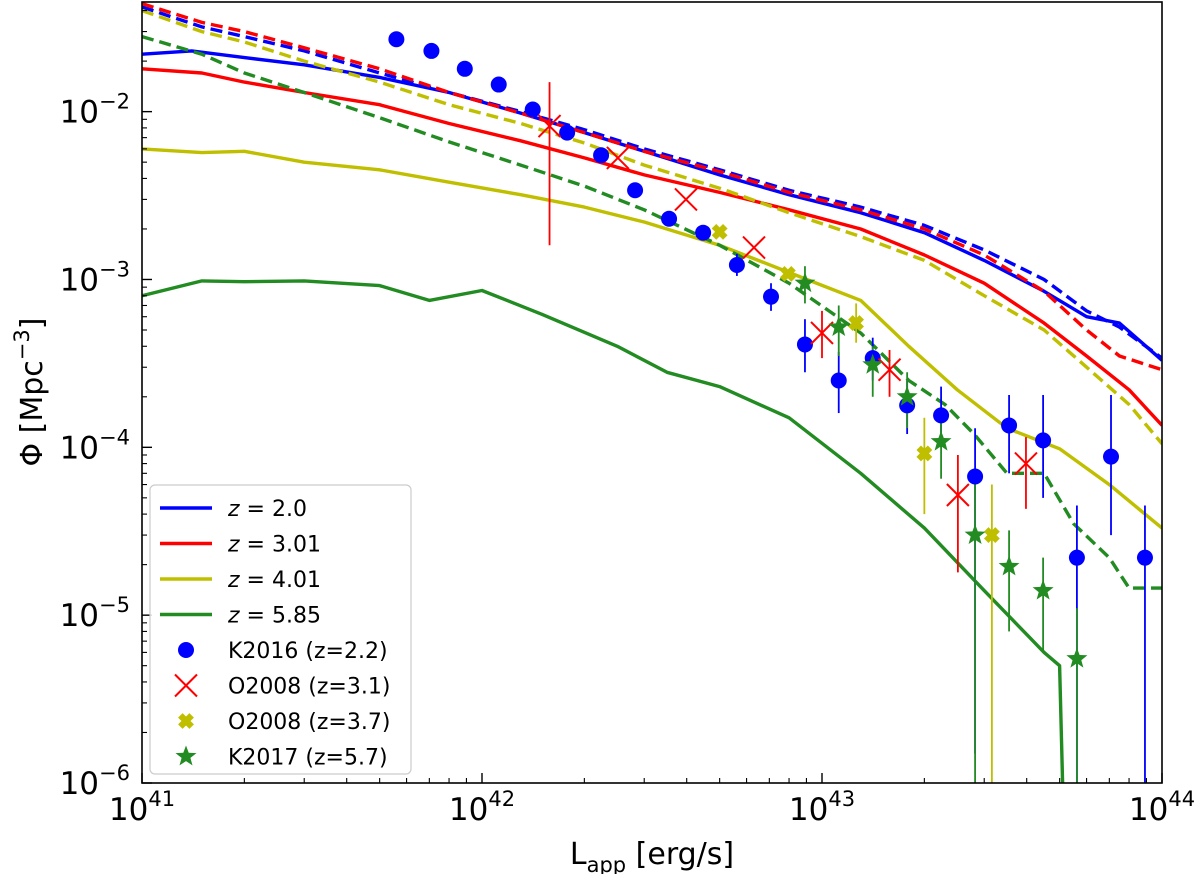 This screenshot has height=874, width=1200. What do you see at coordinates (308, 651) in the screenshot?
I see `legend-label: K2016 (z=2.2)` at bounding box center [308, 651].